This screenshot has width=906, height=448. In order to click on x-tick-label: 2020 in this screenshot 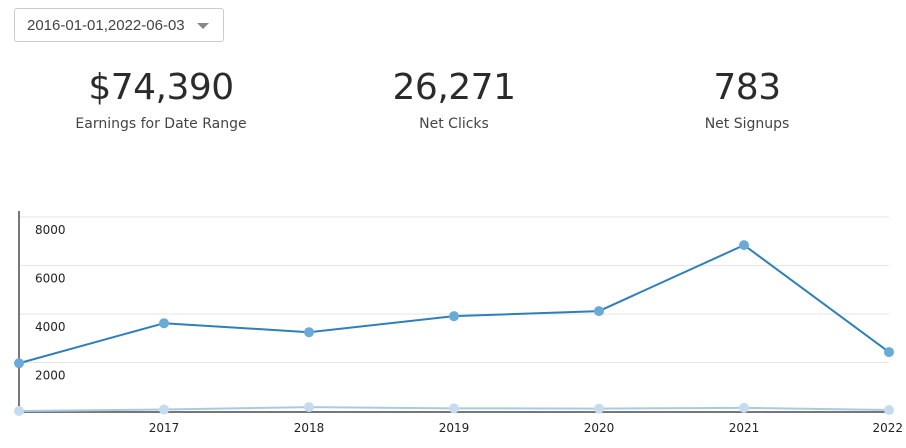, I will do `click(599, 428)`.